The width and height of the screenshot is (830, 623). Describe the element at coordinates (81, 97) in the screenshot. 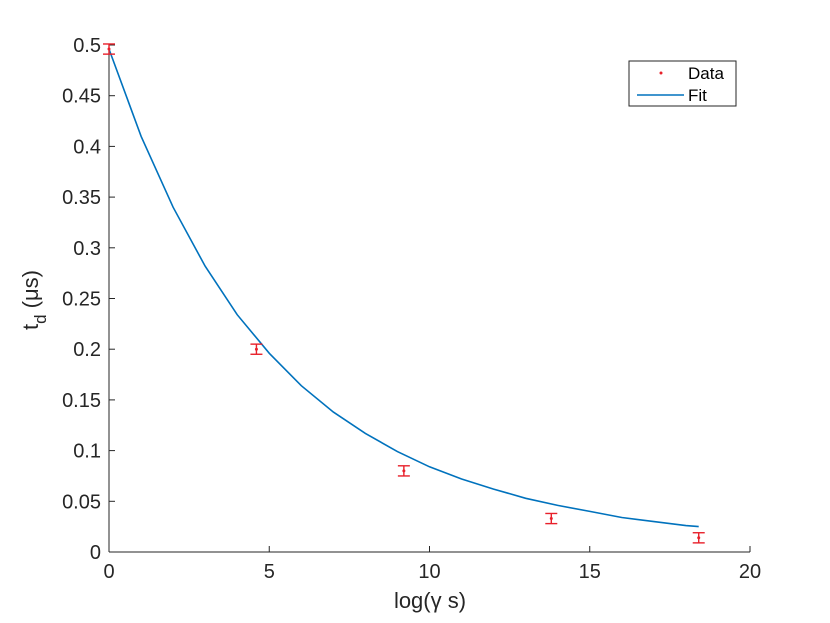

I see `y-tick-label: 0.45` at that location.